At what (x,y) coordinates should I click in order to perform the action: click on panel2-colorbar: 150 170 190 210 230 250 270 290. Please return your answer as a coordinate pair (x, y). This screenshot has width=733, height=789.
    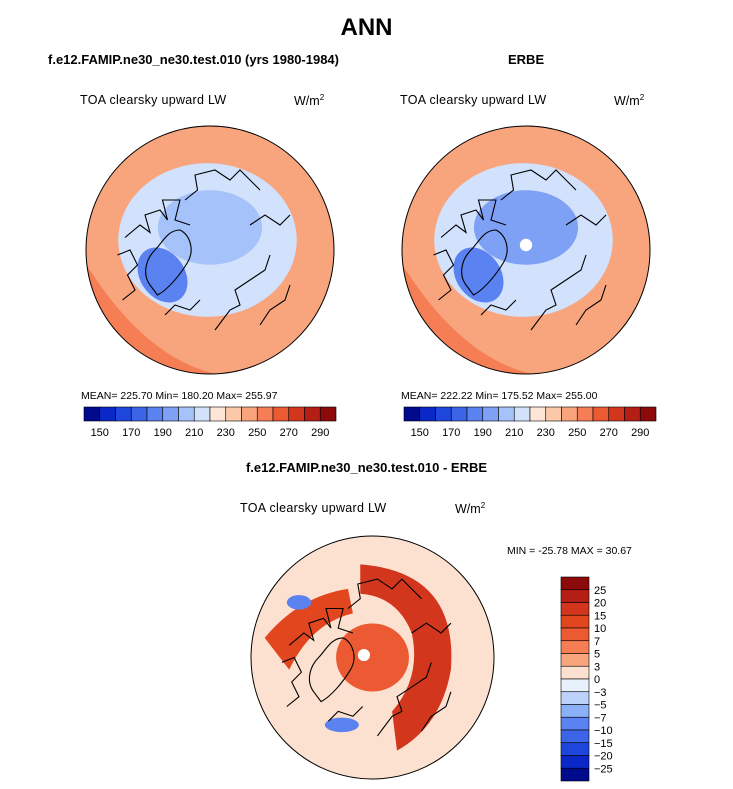
    Looking at the image, I should click on (530, 422).